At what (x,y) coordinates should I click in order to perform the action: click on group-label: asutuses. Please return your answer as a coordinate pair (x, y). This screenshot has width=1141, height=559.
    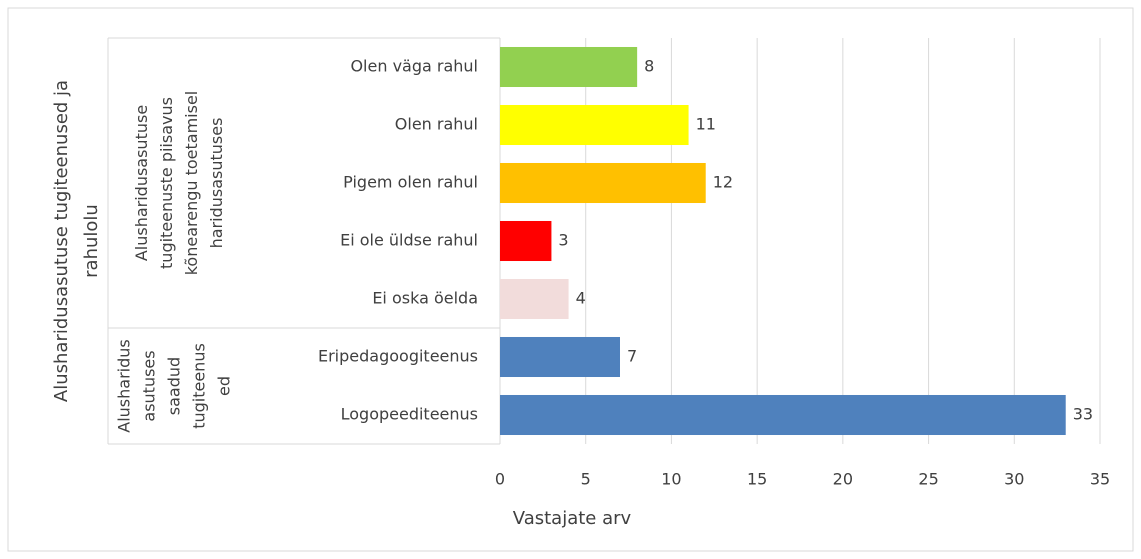
    Looking at the image, I should click on (149, 385).